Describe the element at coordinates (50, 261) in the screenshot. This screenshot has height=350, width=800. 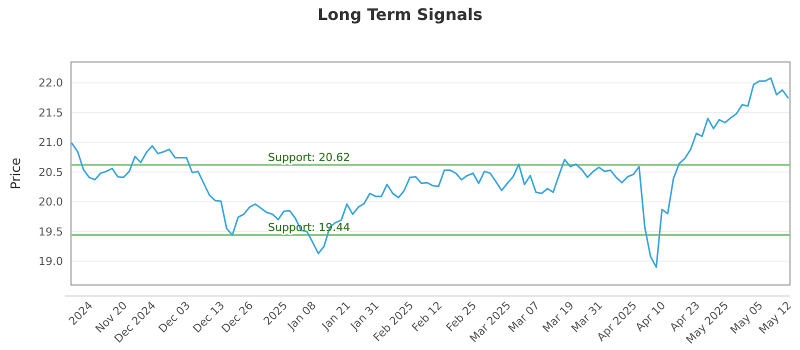
I see `y-tick-label: 19.0` at that location.